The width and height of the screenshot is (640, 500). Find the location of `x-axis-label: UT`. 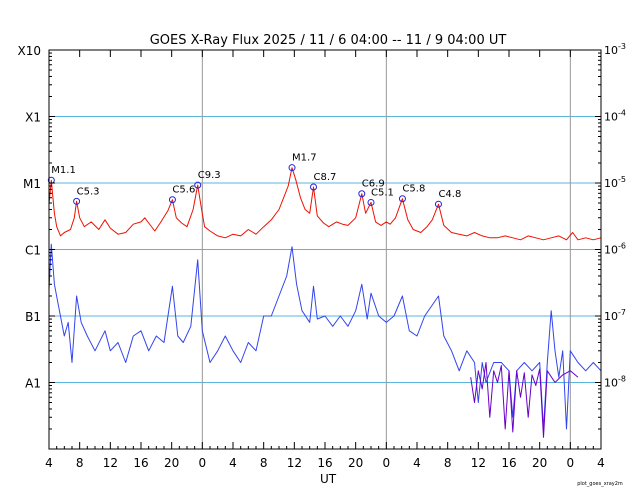

x-axis-label: UT is located at coordinates (328, 479).